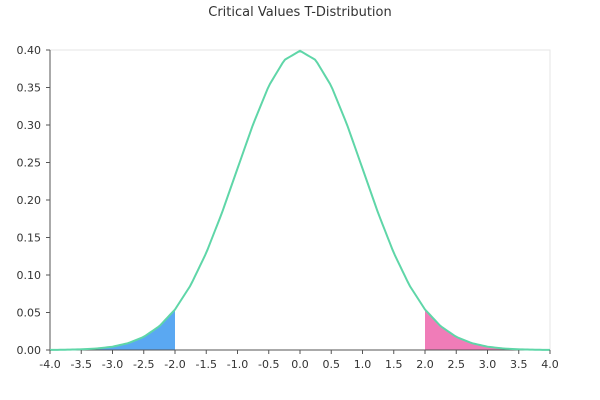  I want to click on y-tick-label: 0.10, so click(29, 275).